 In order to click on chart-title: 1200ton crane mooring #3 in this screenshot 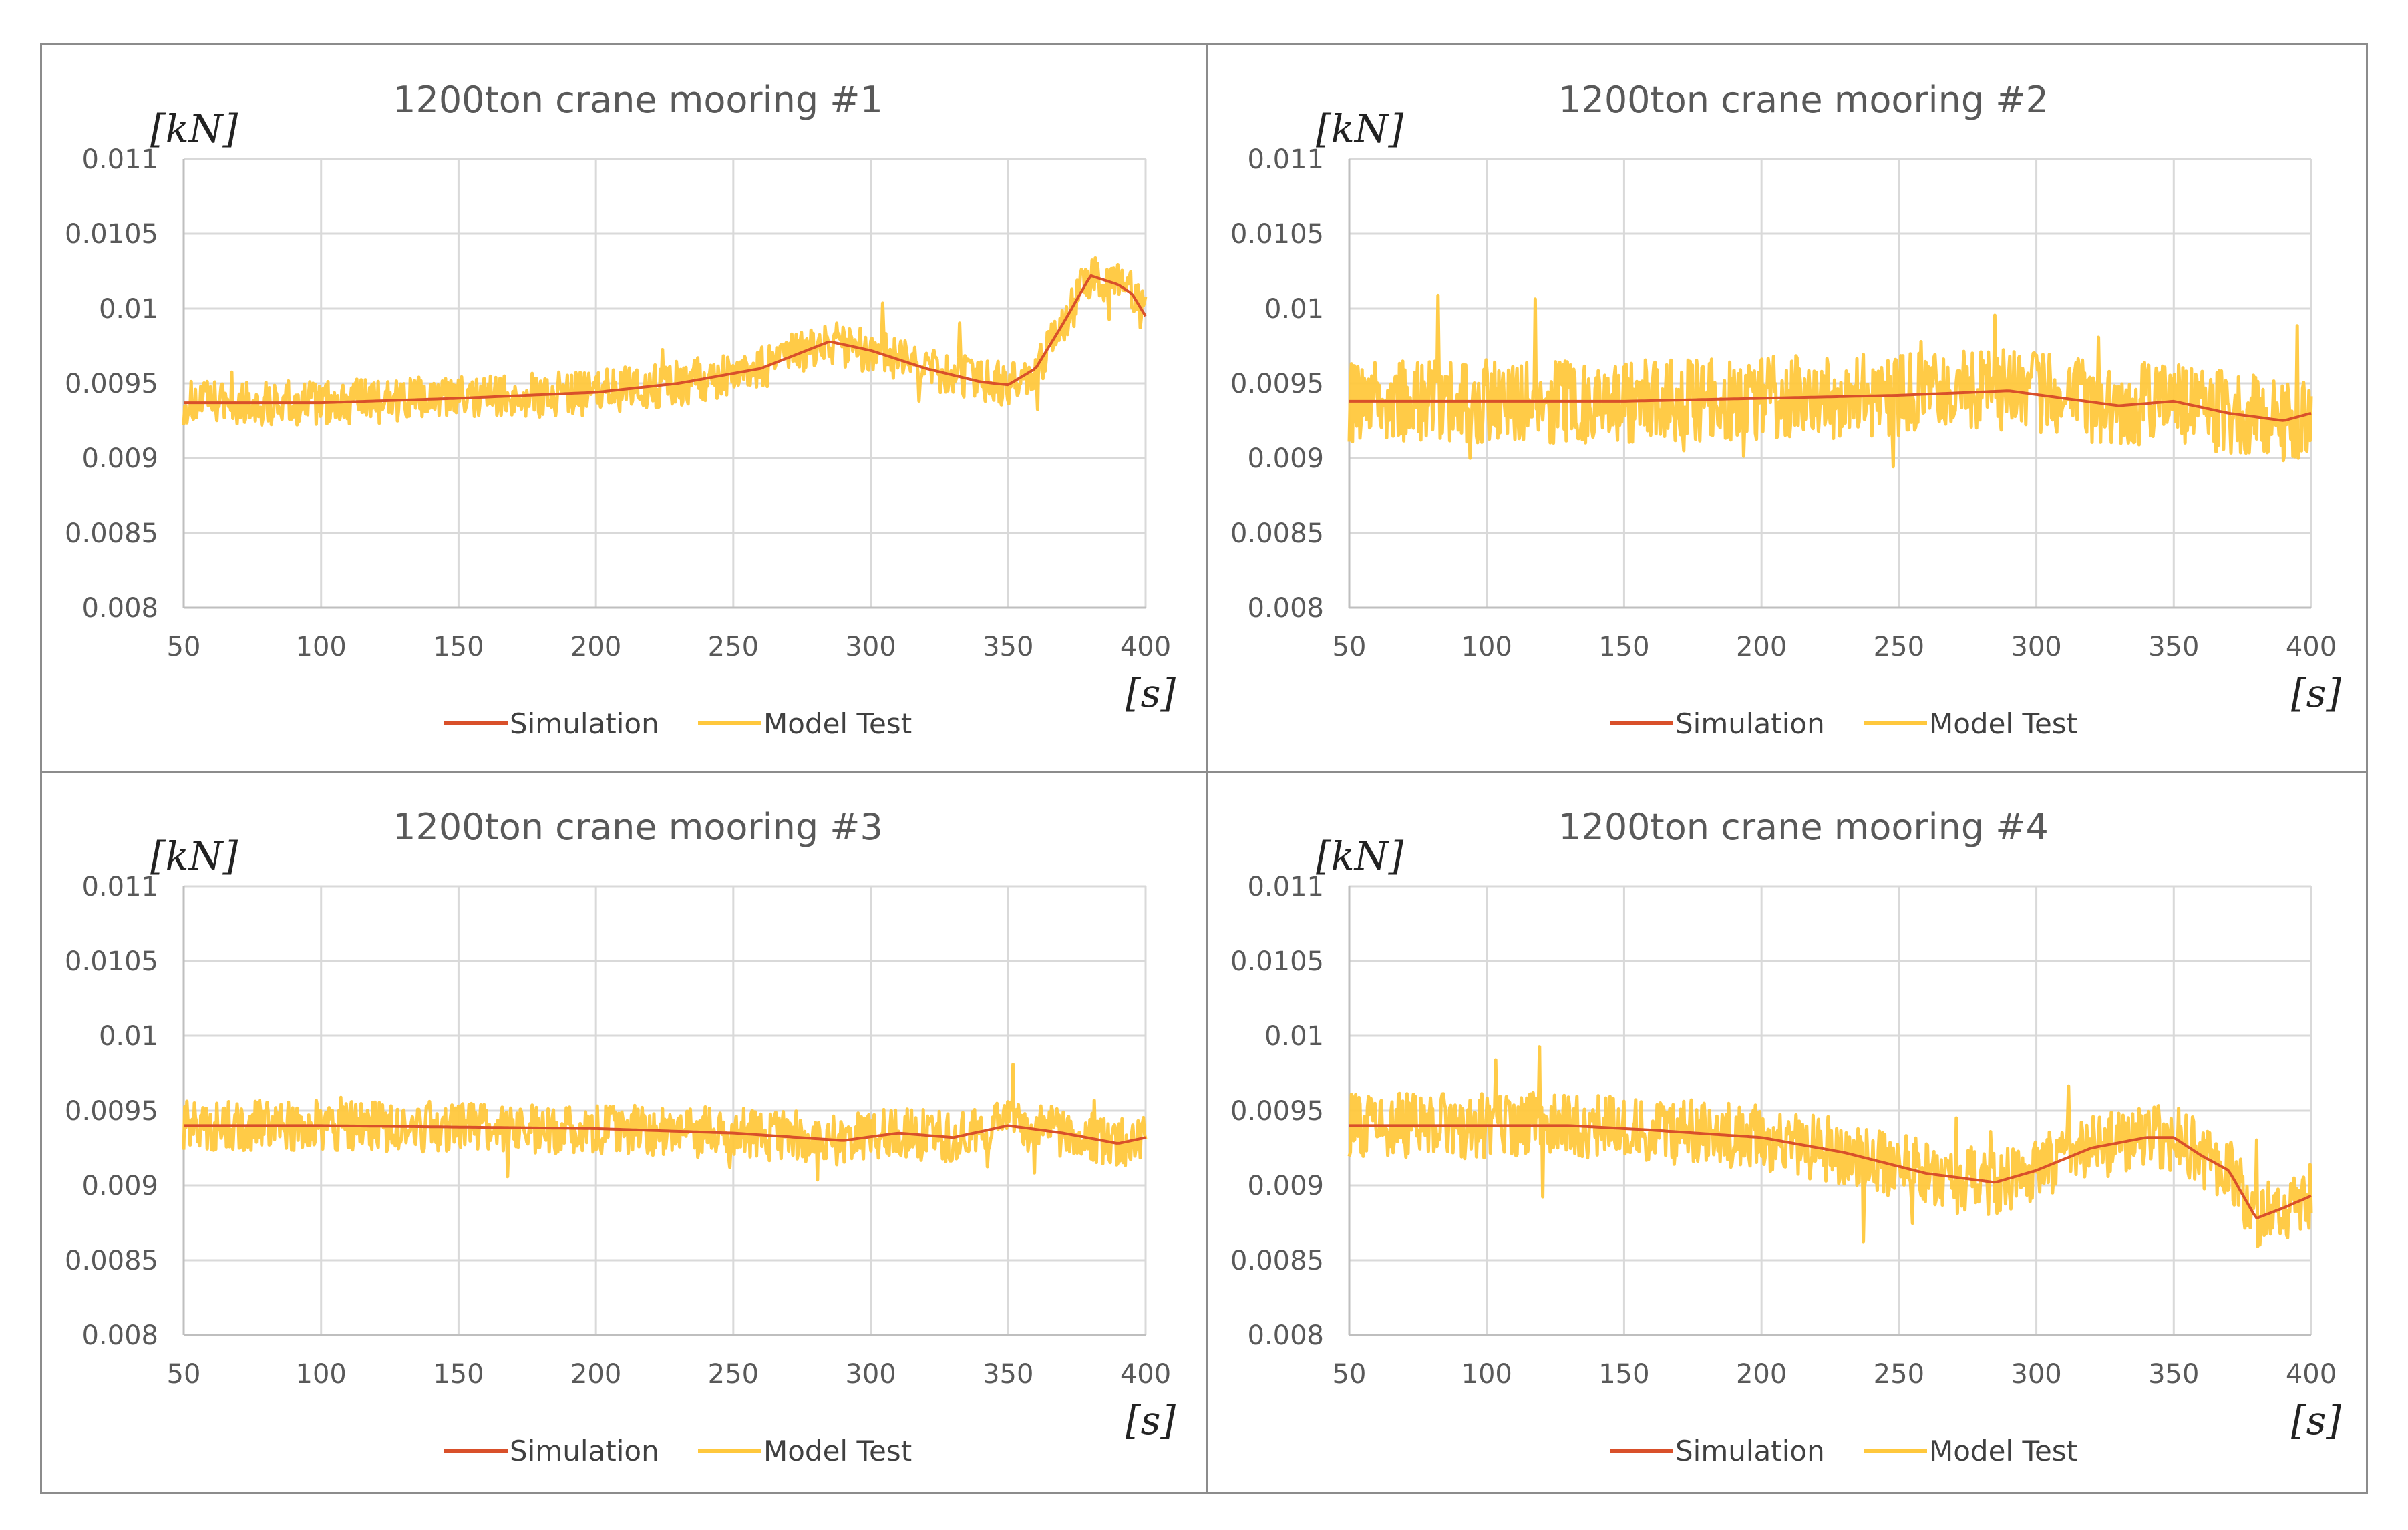, I will do `click(638, 827)`.